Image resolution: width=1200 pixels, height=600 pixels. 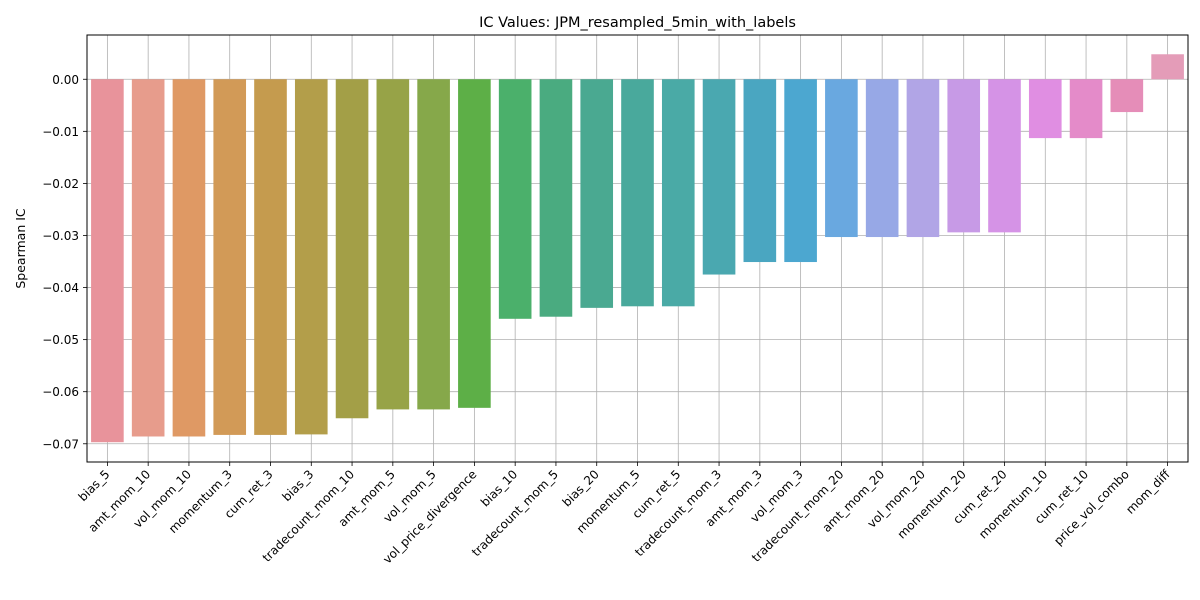 What do you see at coordinates (1091, 507) in the screenshot?
I see `x-tick-label: price_vol_combo` at bounding box center [1091, 507].